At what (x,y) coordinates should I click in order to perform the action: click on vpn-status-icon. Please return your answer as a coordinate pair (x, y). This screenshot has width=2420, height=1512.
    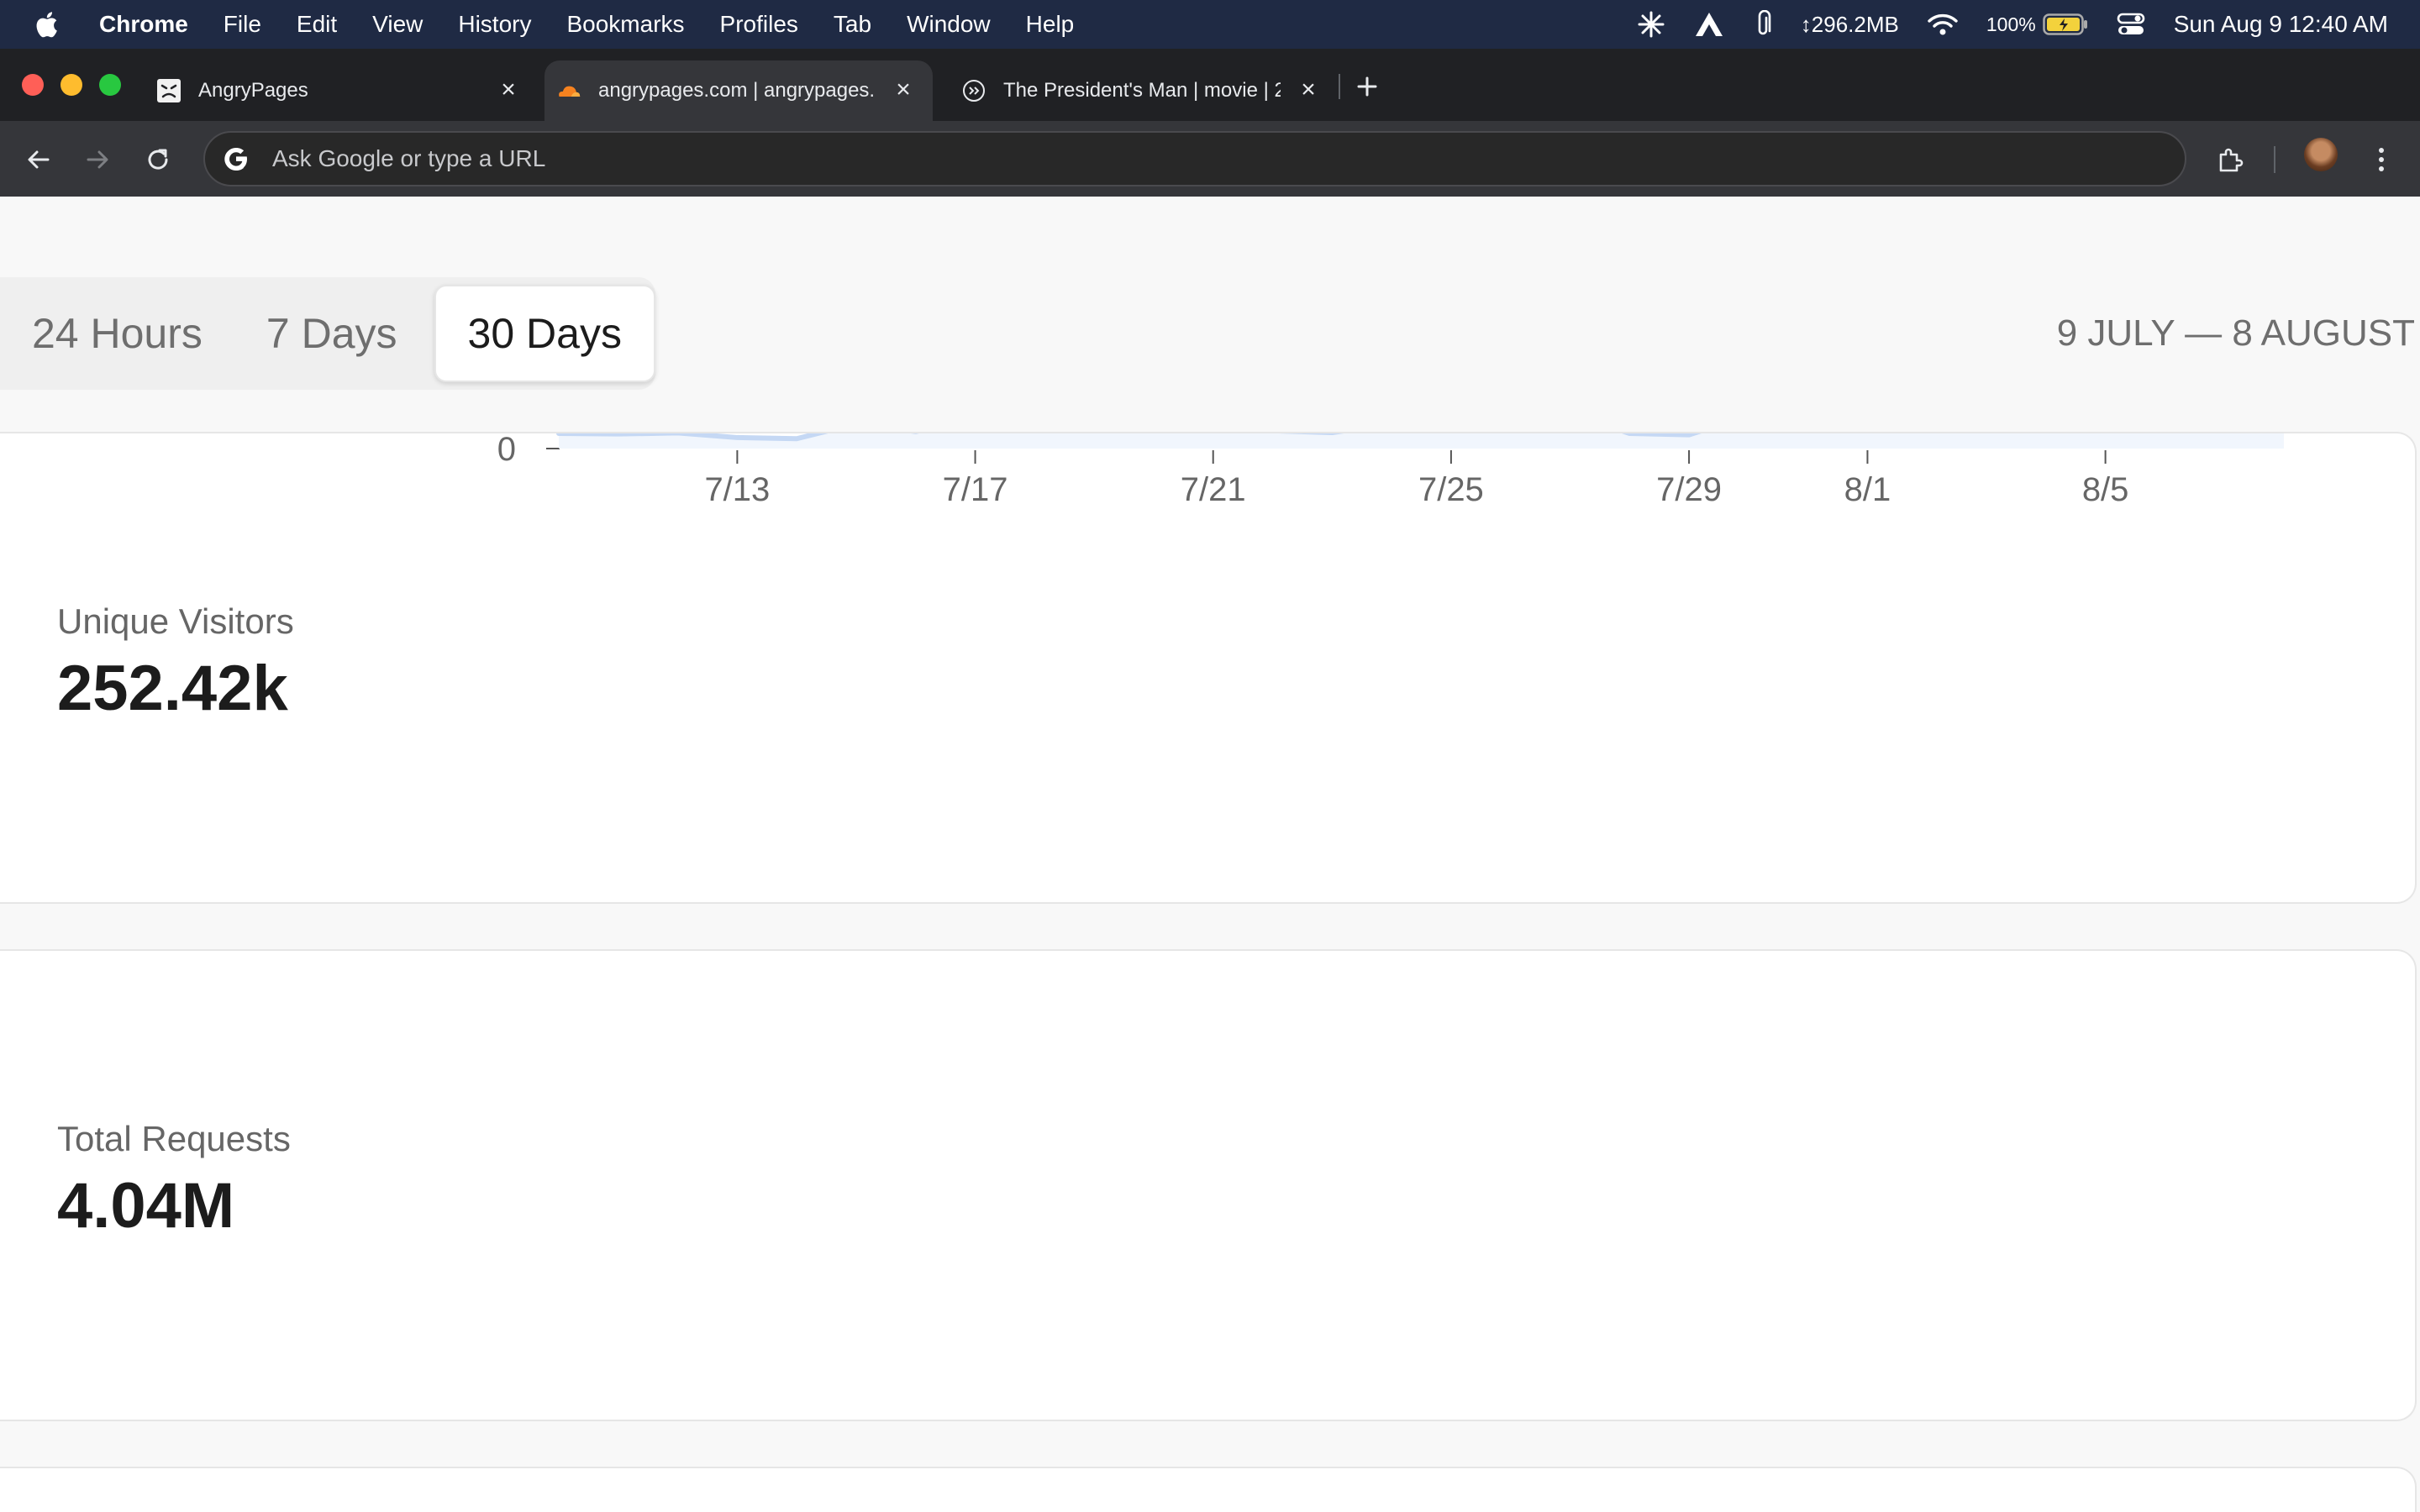
    Looking at the image, I should click on (1709, 24).